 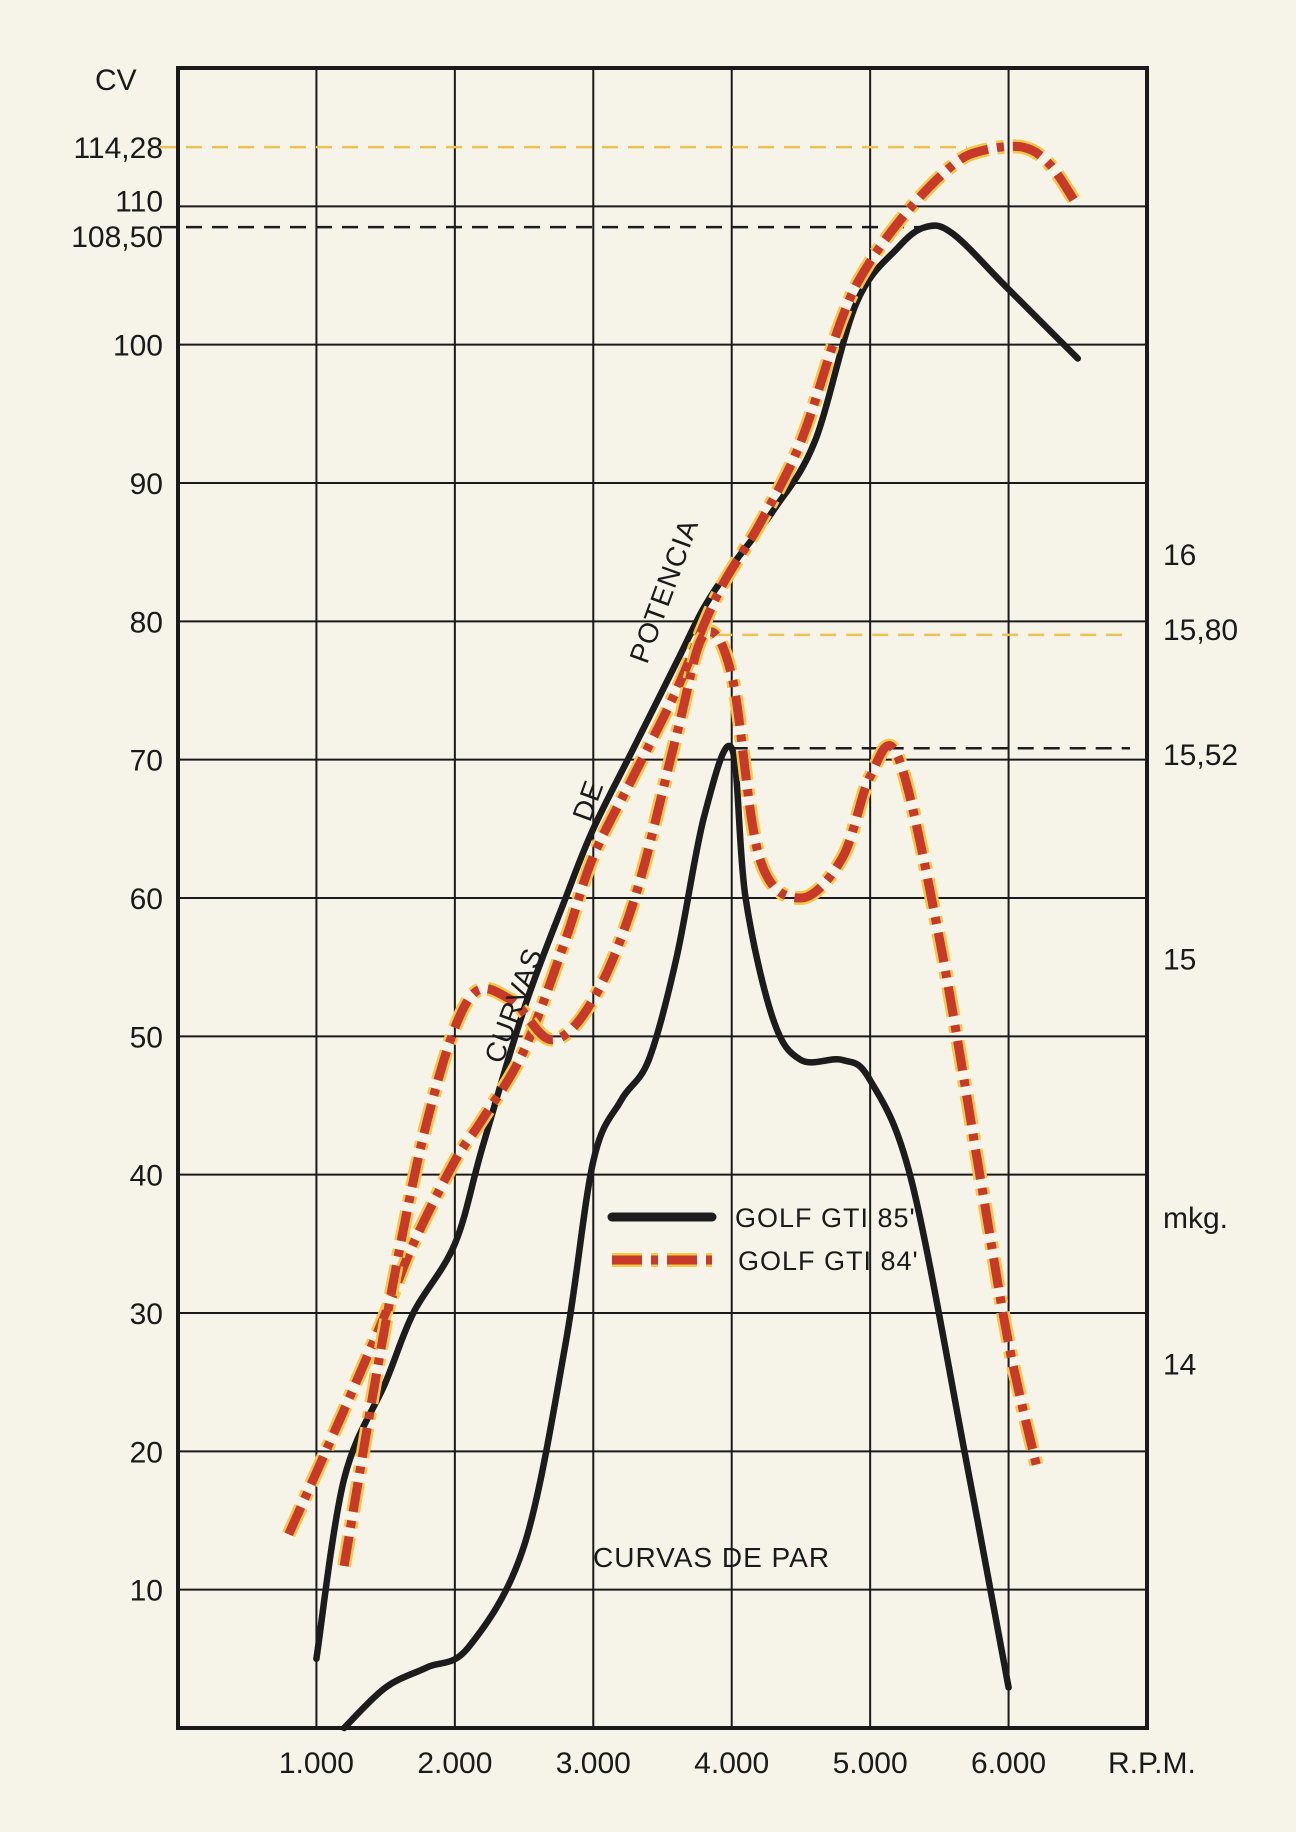 I want to click on y-right-unit-label: mkg., so click(x=1195, y=1218).